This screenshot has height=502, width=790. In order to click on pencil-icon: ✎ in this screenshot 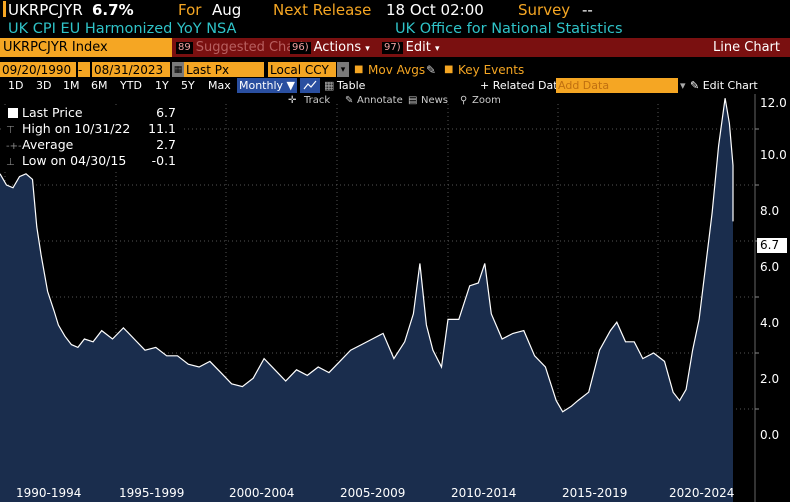, I will do `click(431, 70)`.